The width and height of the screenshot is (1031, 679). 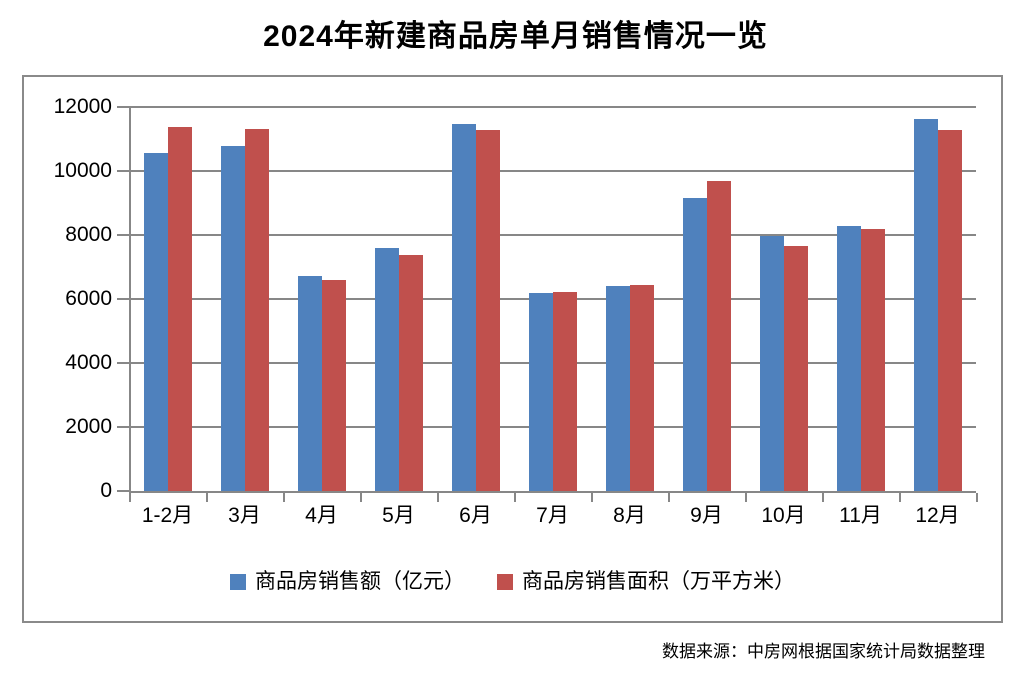 What do you see at coordinates (398, 515) in the screenshot?
I see `x-axis-label: 5月` at bounding box center [398, 515].